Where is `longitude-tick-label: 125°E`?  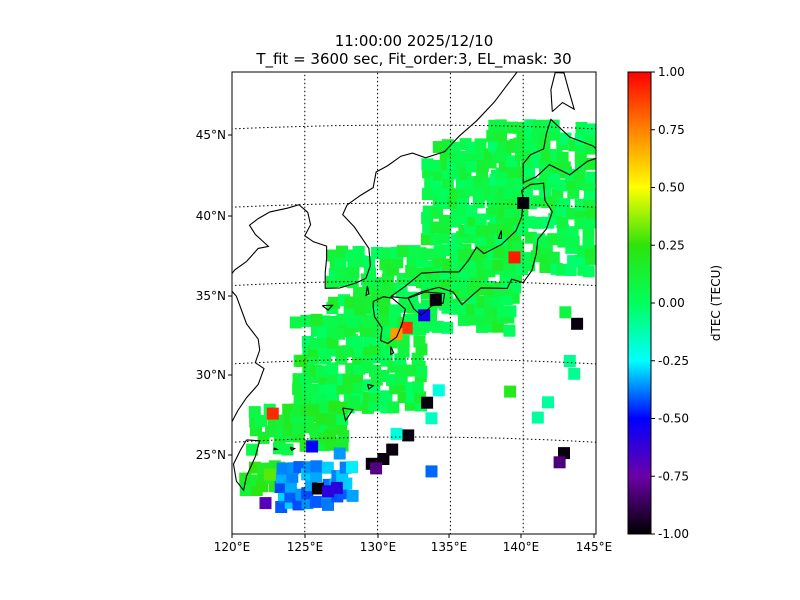 longitude-tick-label: 125°E is located at coordinates (305, 547).